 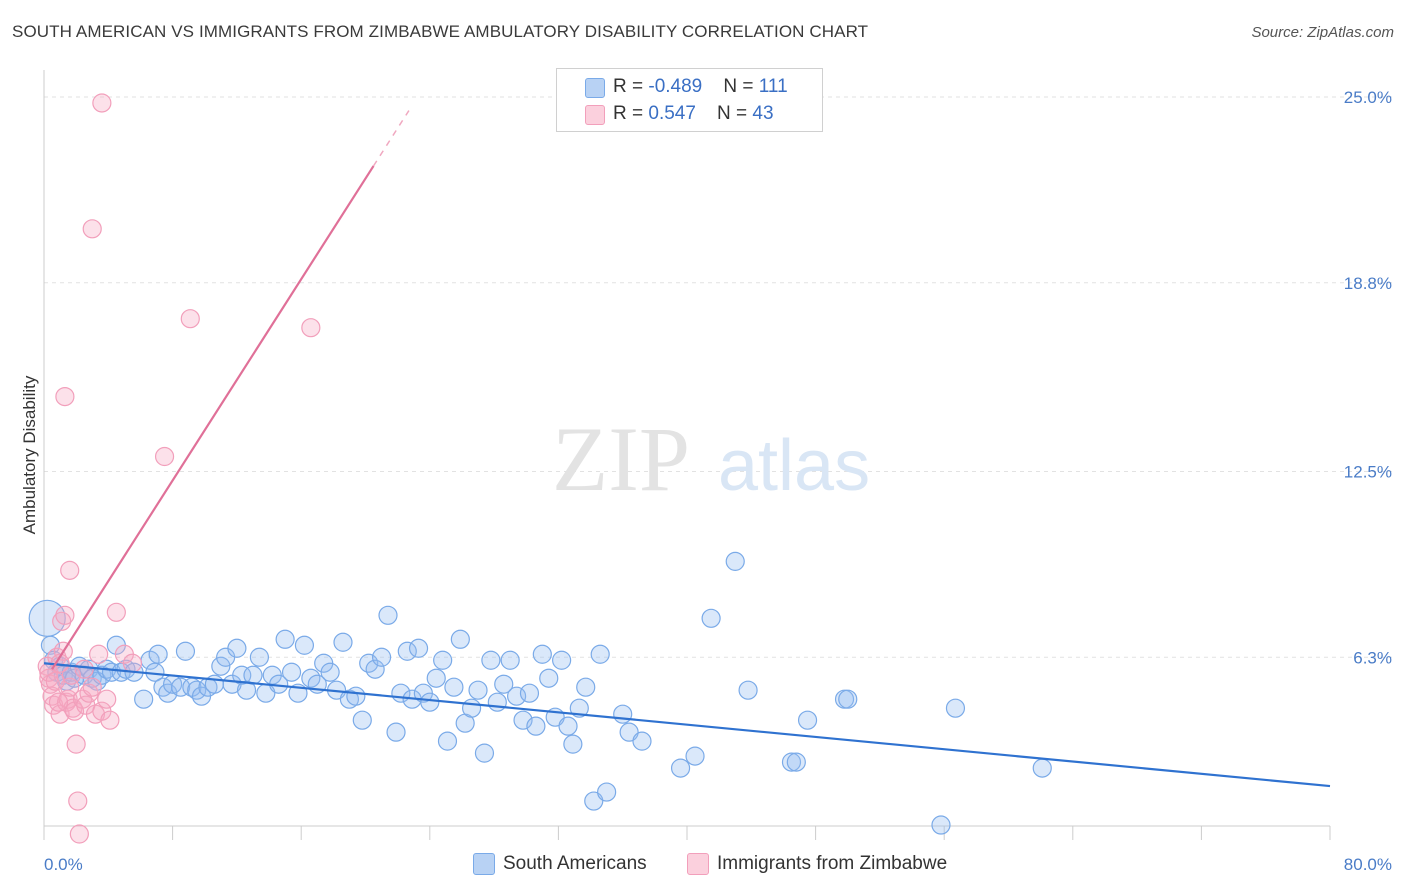 What do you see at coordinates (621, 459) in the screenshot?
I see `watermark-zip: ZIP` at bounding box center [621, 459].